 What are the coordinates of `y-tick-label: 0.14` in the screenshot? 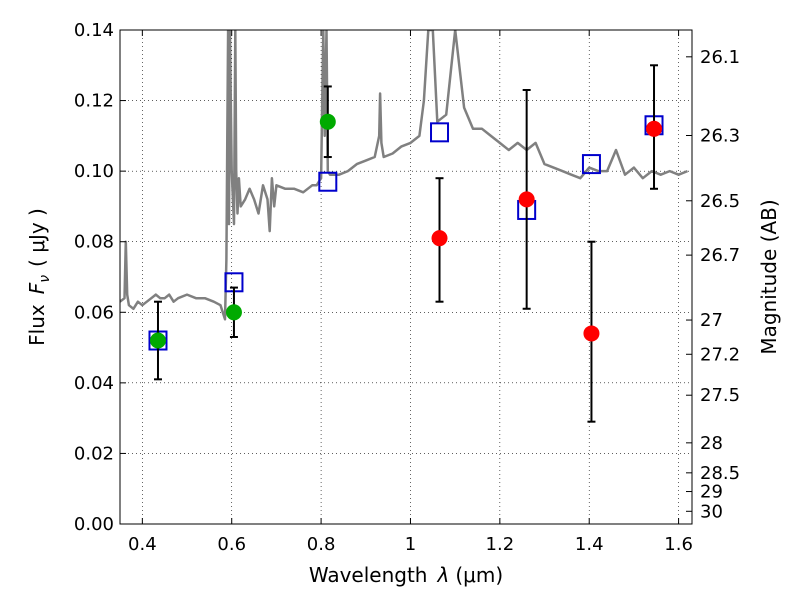 It's located at (94, 30).